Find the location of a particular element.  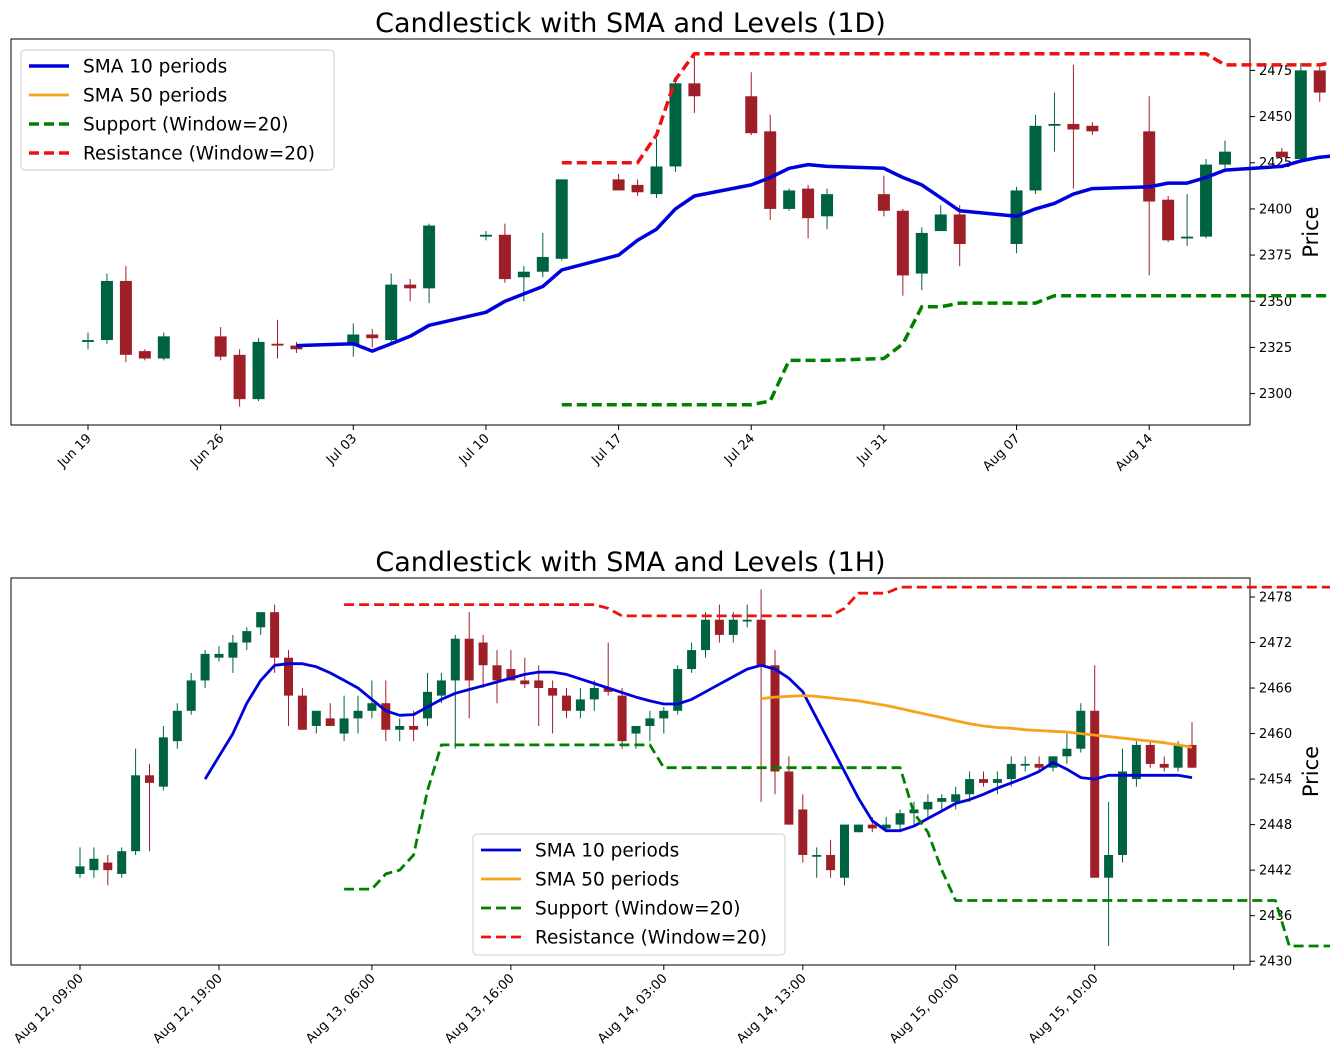

y-tick-label: 2375 is located at coordinates (1275, 256).